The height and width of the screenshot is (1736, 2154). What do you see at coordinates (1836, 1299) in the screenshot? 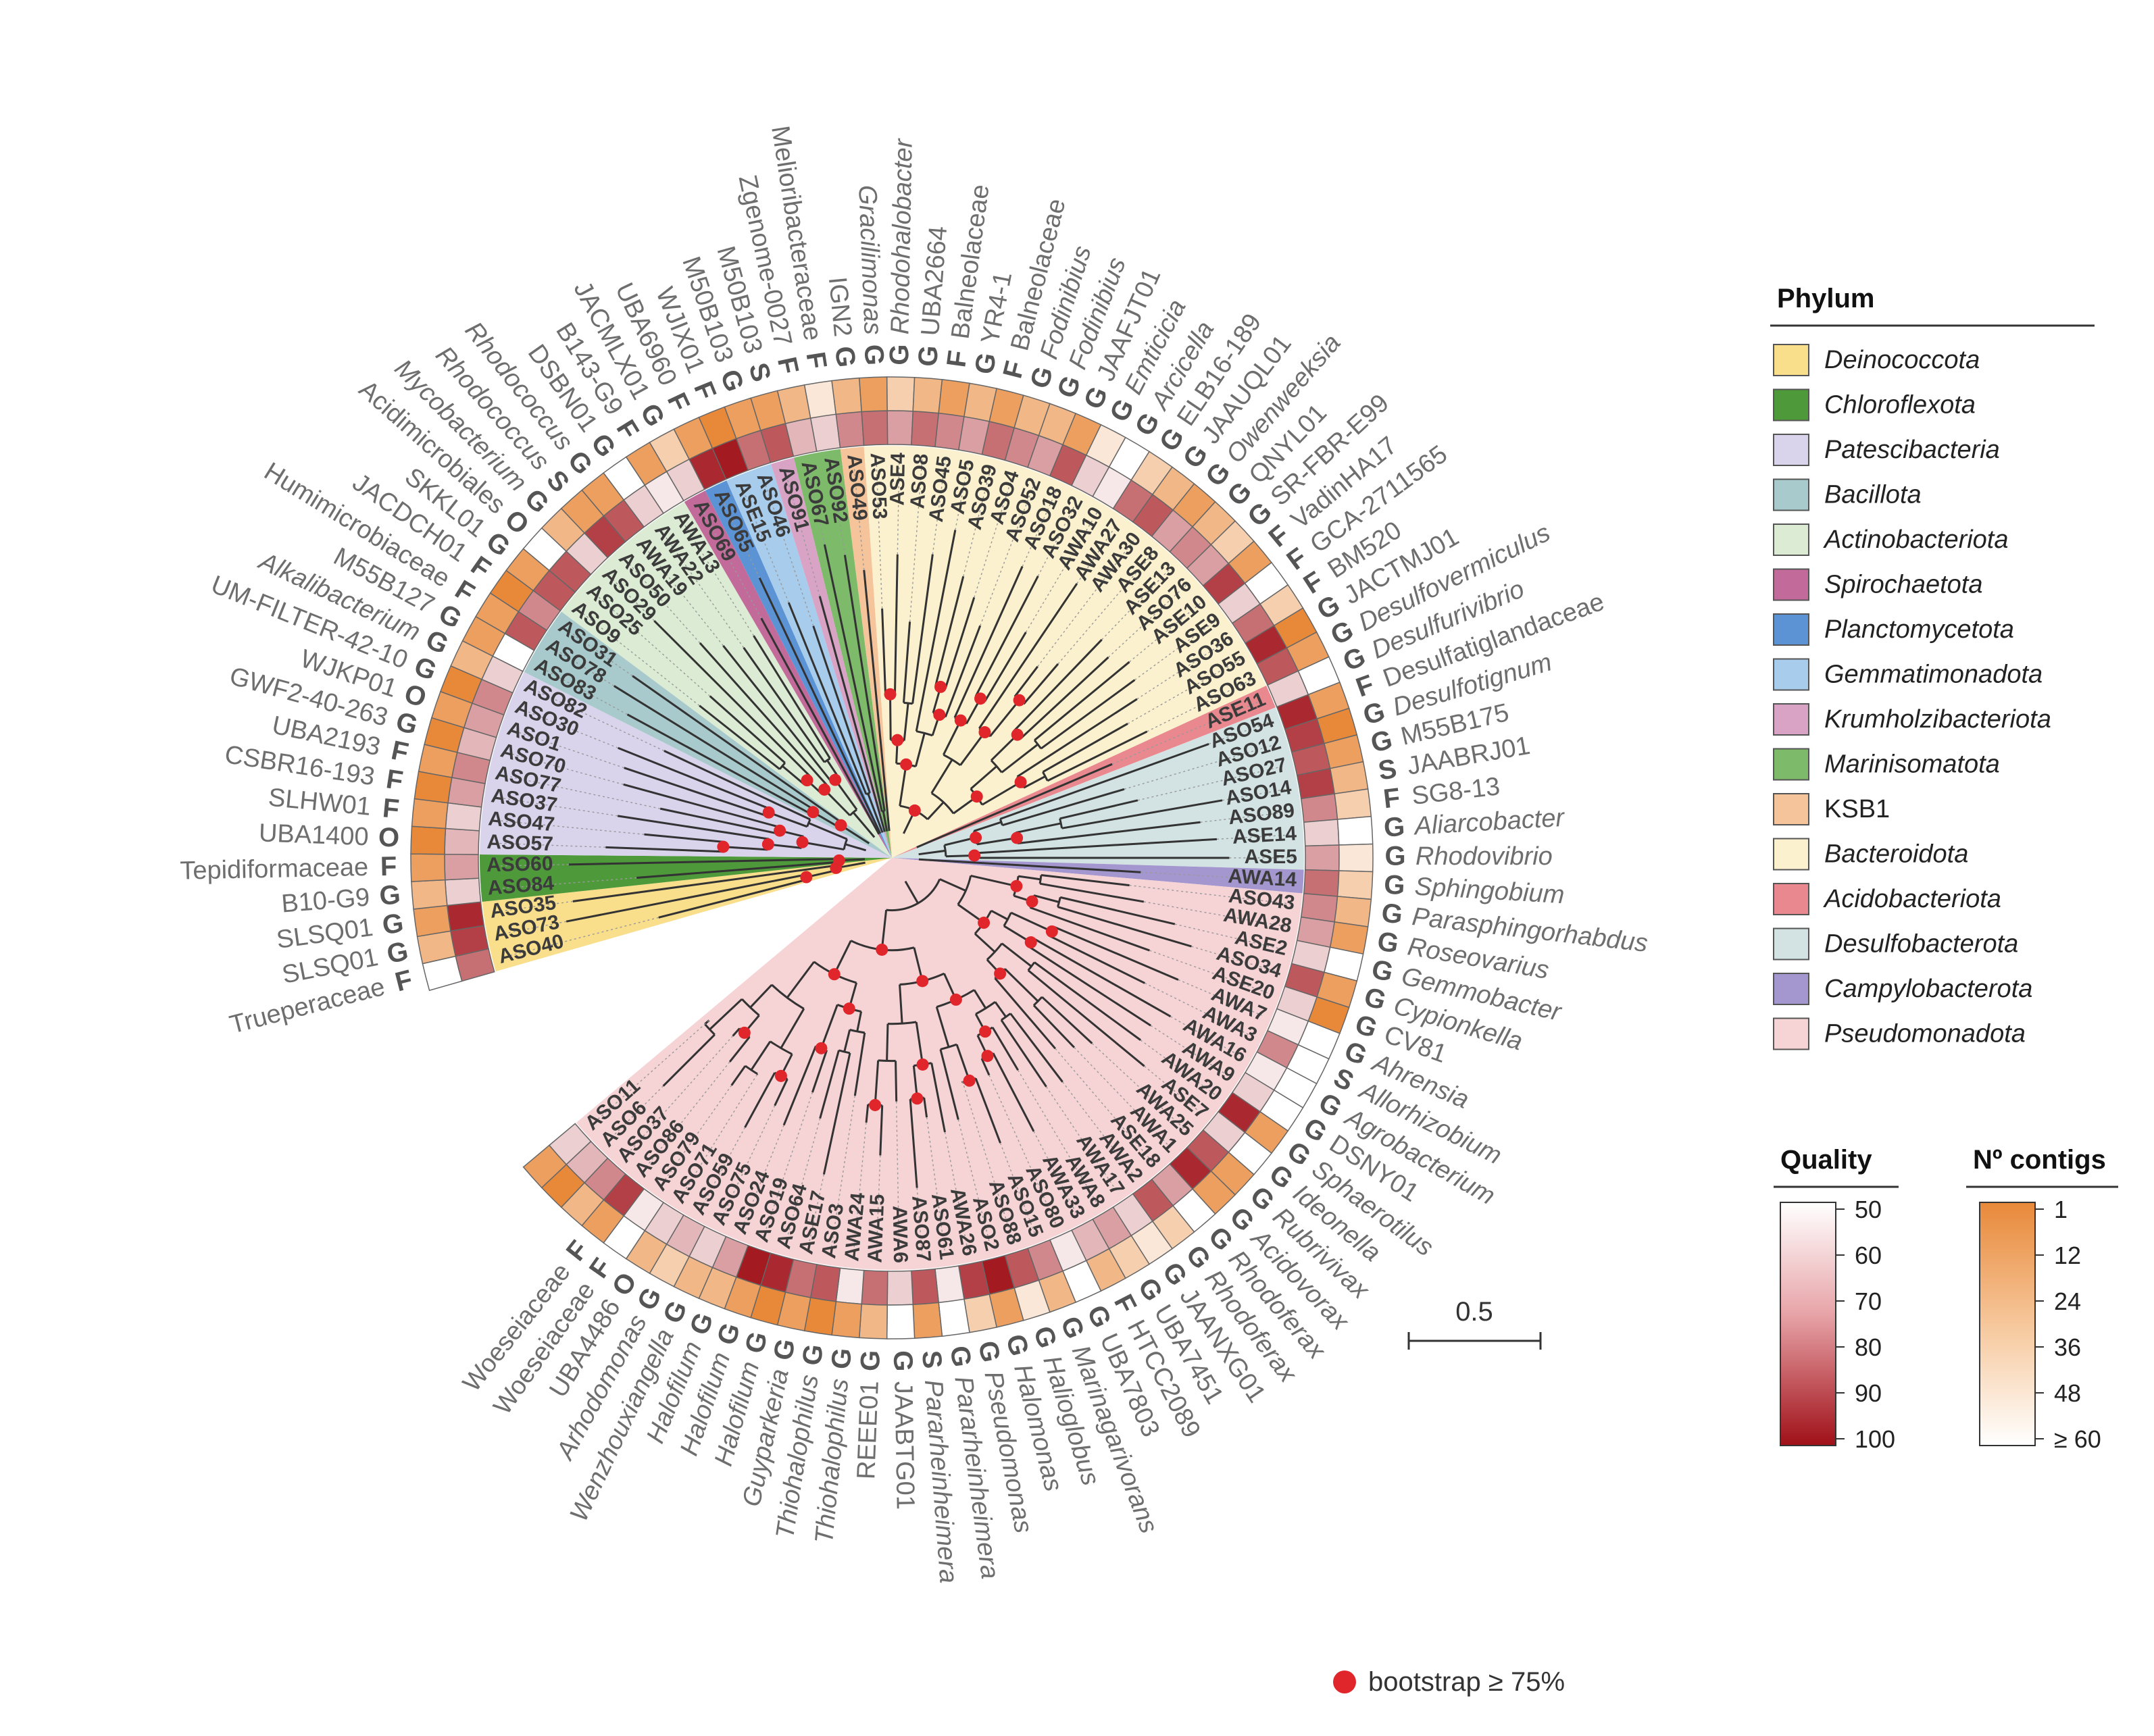
I see `quality-legend: Quality 50 60 70 80 90 100` at bounding box center [1836, 1299].